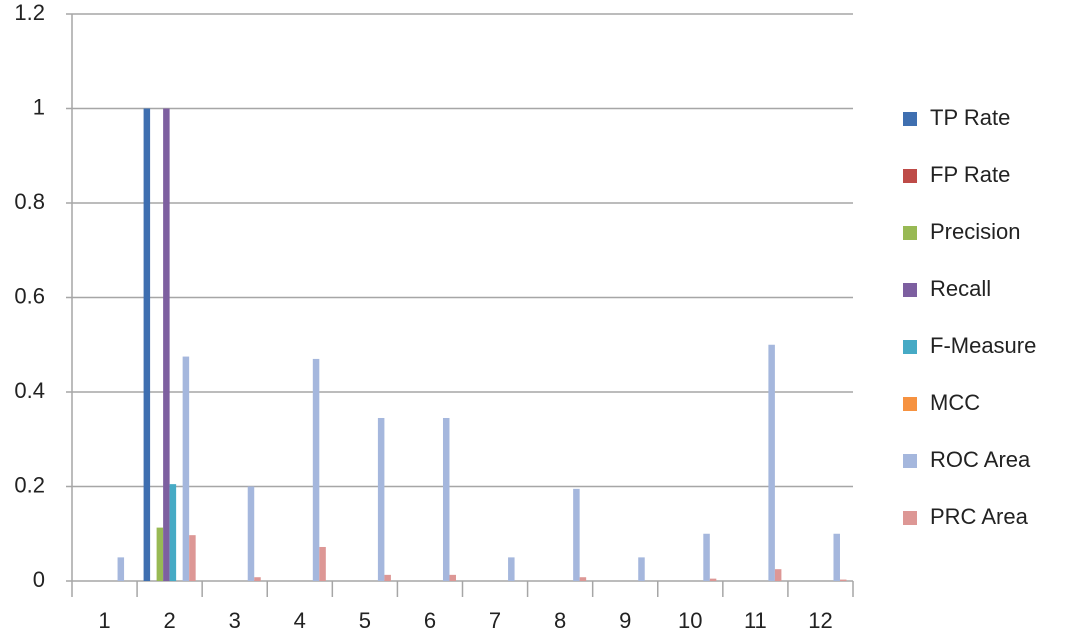 This screenshot has width=1075, height=634. What do you see at coordinates (975, 231) in the screenshot?
I see `legend-label: Precision` at bounding box center [975, 231].